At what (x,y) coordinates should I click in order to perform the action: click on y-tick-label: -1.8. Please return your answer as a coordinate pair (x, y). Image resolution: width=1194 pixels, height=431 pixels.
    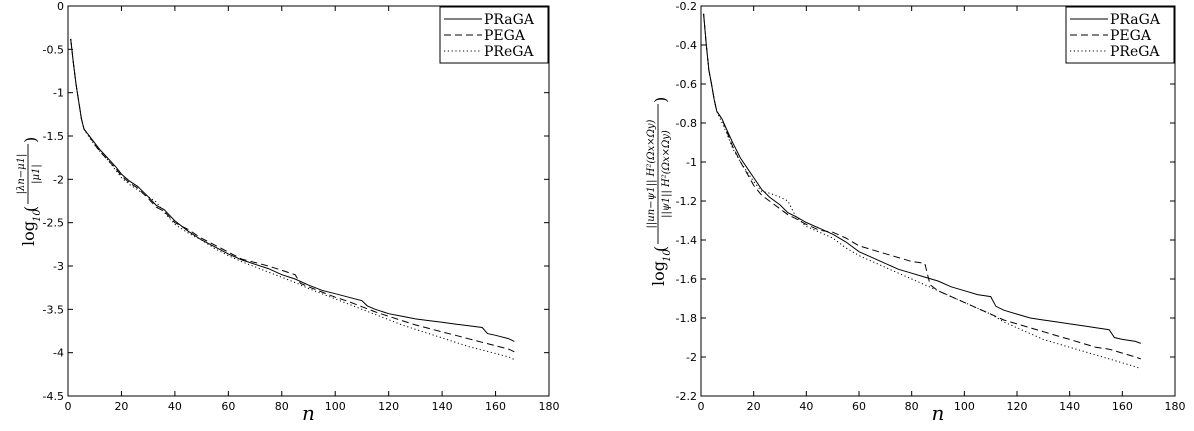
    Looking at the image, I should click on (686, 318).